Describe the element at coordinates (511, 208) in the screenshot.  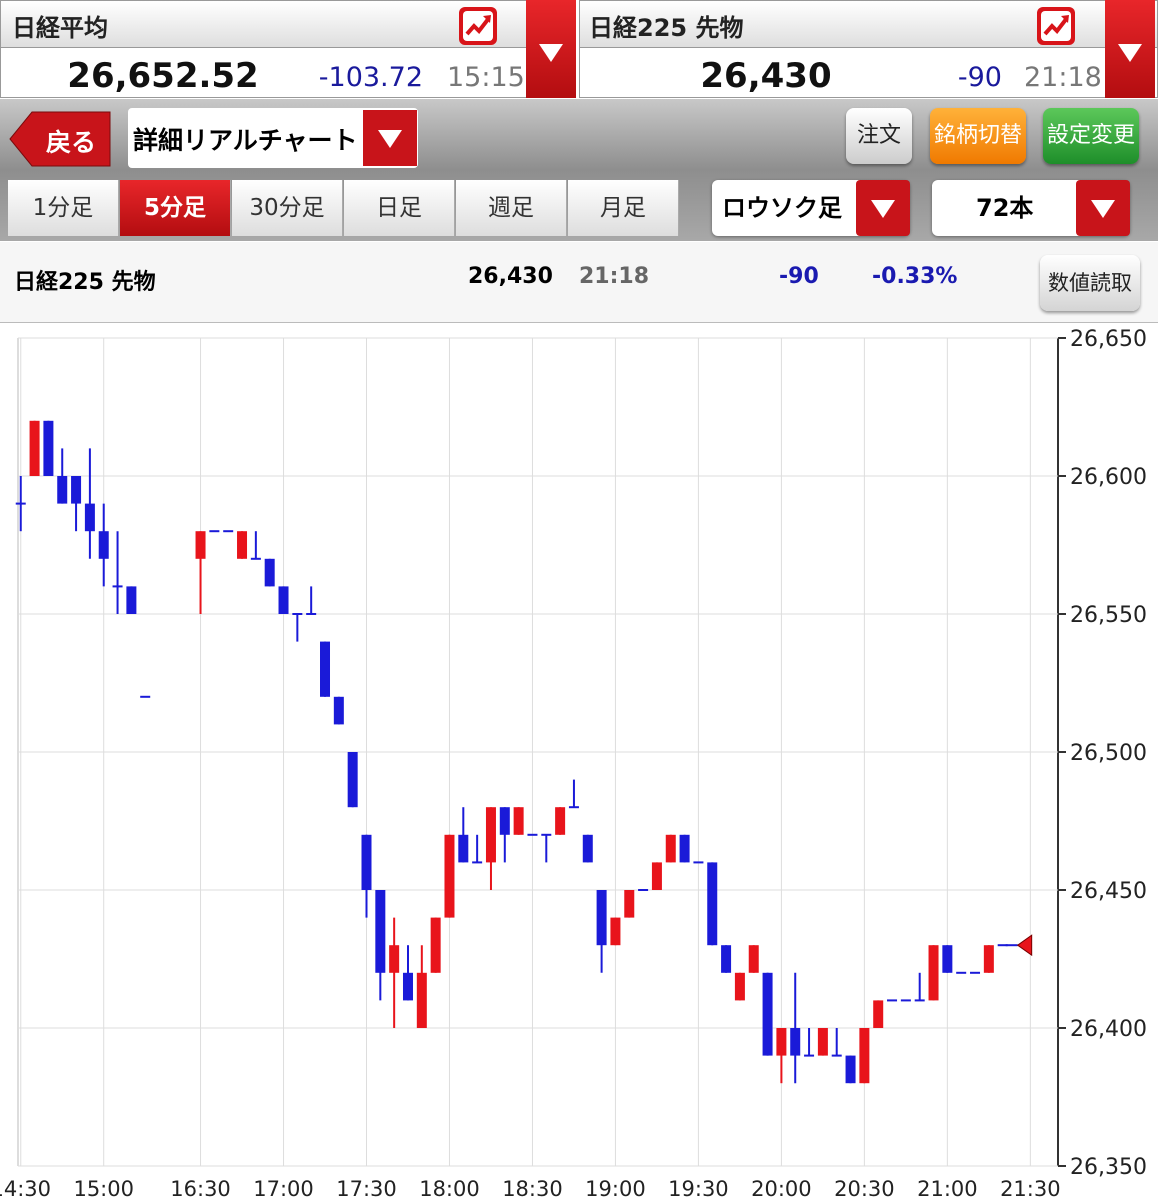
I see `period-tab: 週足` at that location.